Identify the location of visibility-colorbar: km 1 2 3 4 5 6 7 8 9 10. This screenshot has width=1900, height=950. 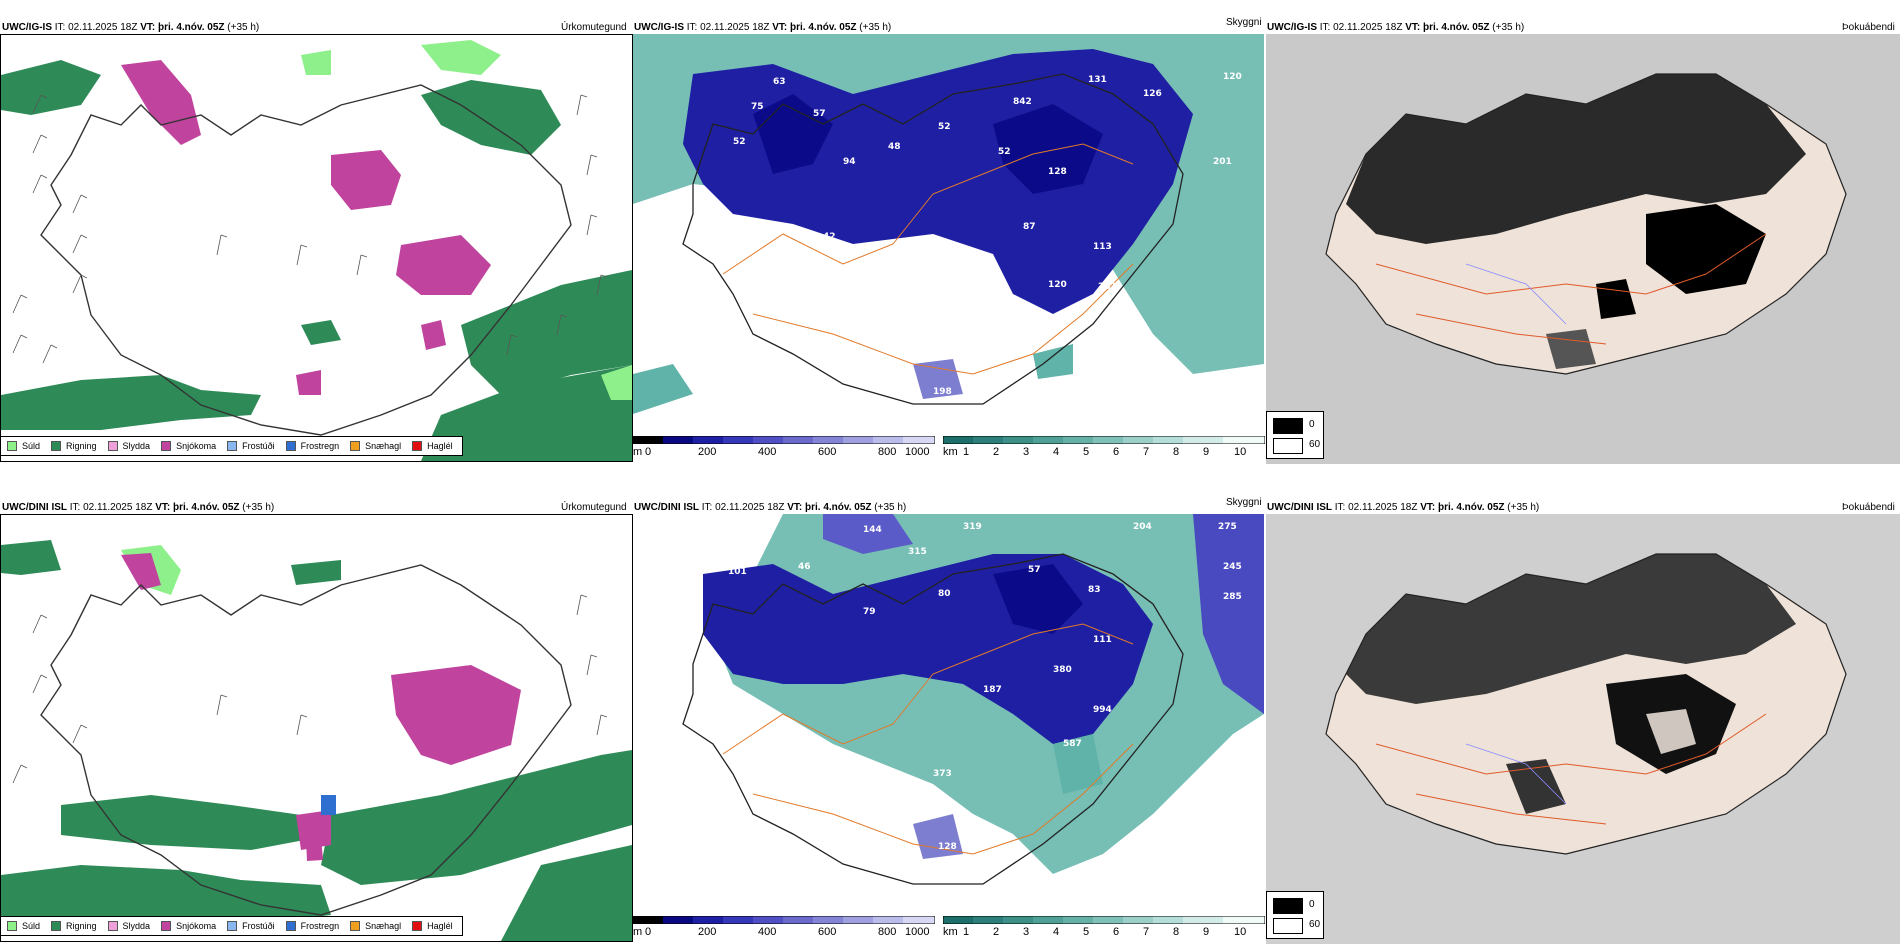
(1104, 928).